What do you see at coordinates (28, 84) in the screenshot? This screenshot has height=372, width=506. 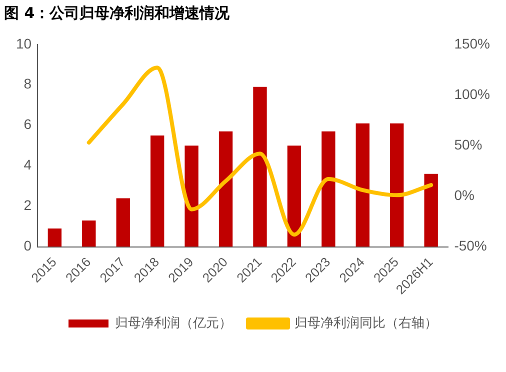 I see `y-tick-label: 8` at bounding box center [28, 84].